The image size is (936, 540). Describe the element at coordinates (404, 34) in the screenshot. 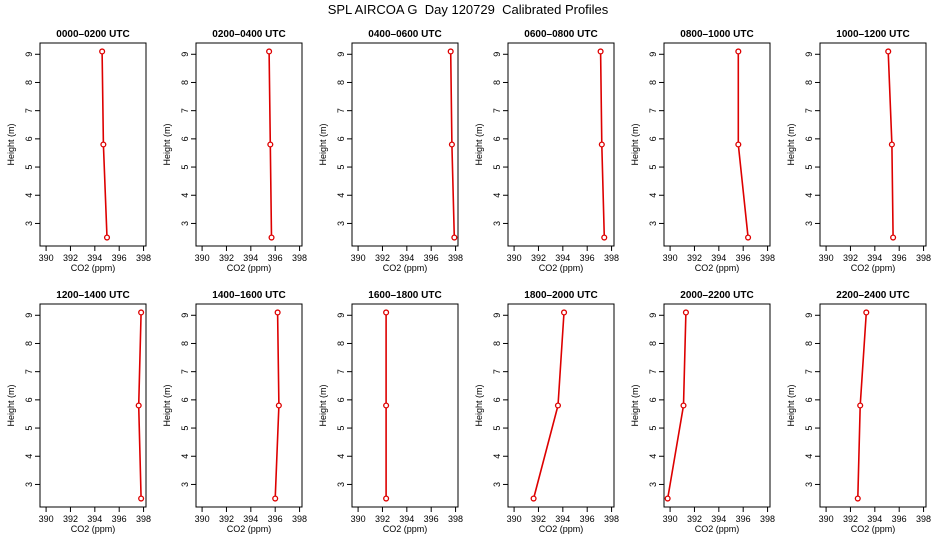

I see `panel-title: 0400–0600 UTC` at that location.